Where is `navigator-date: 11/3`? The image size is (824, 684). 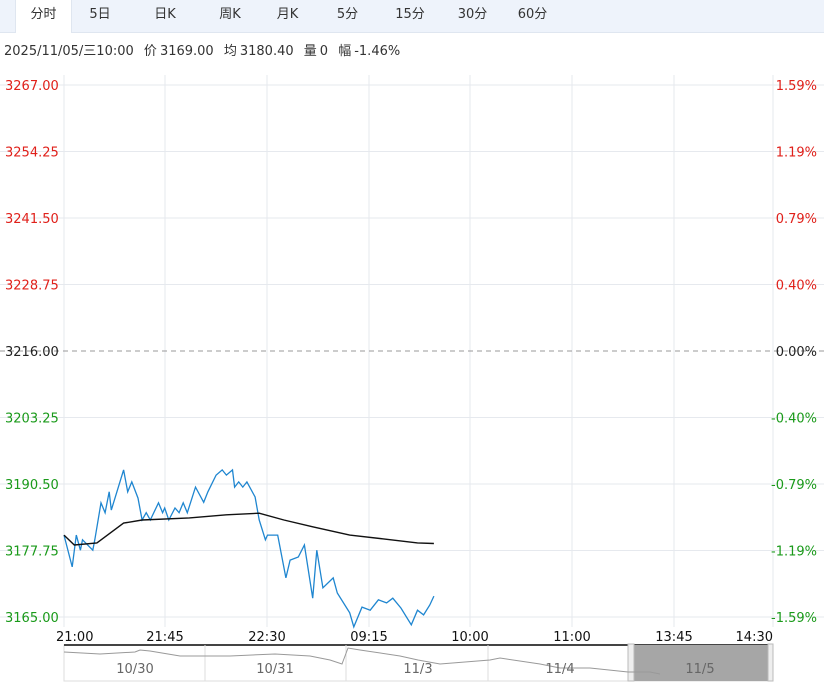
navigator-date: 11/3 is located at coordinates (417, 669).